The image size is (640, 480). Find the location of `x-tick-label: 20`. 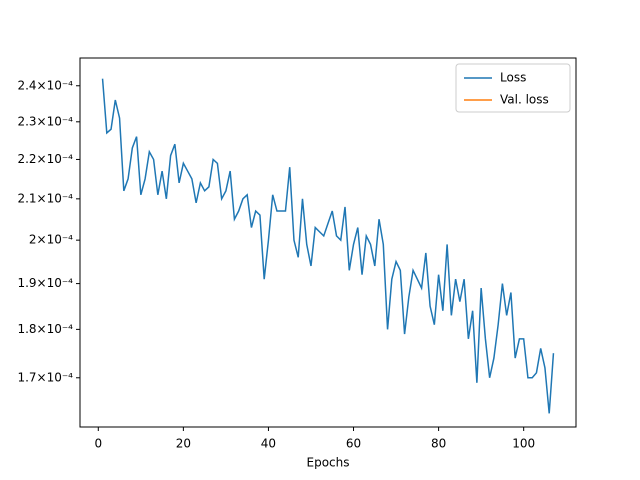

x-tick-label: 20 is located at coordinates (183, 444).